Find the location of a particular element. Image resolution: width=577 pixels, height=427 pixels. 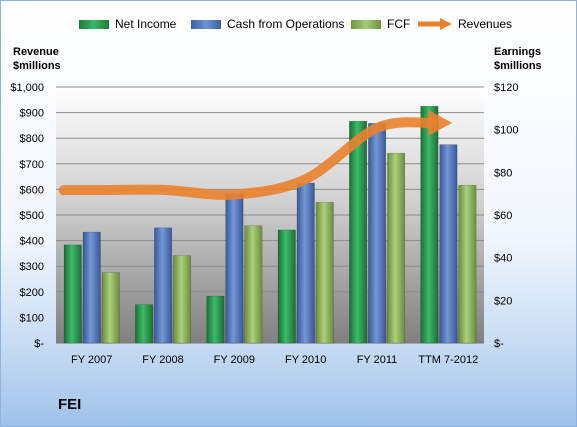

x-tick-label: FY 2007 is located at coordinates (91, 360).